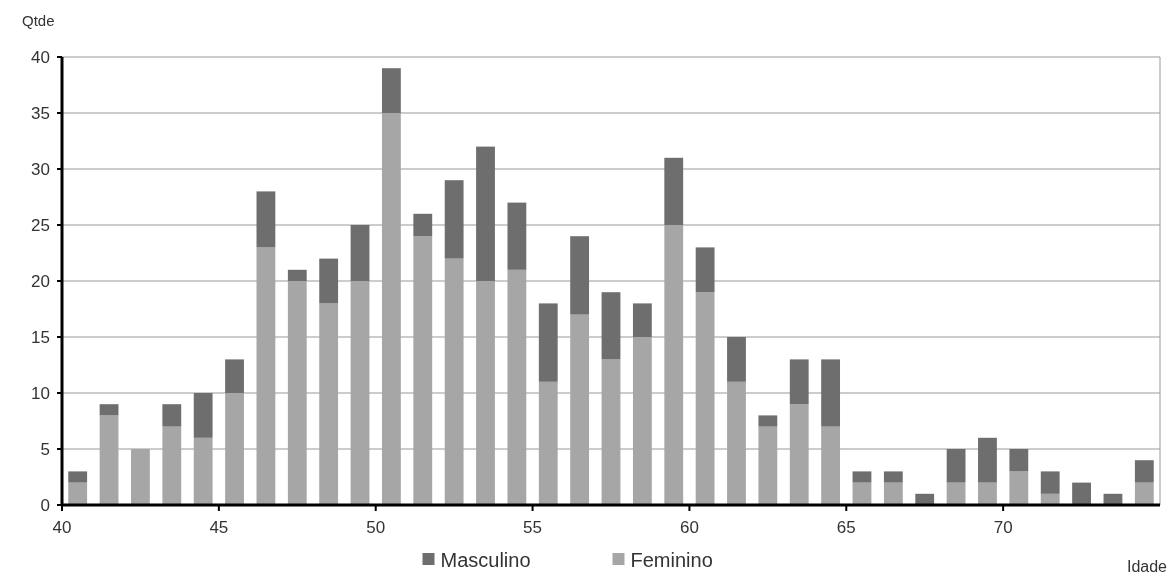 Image resolution: width=1175 pixels, height=582 pixels. What do you see at coordinates (45, 505) in the screenshot?
I see `y-tick-label: 0` at bounding box center [45, 505].